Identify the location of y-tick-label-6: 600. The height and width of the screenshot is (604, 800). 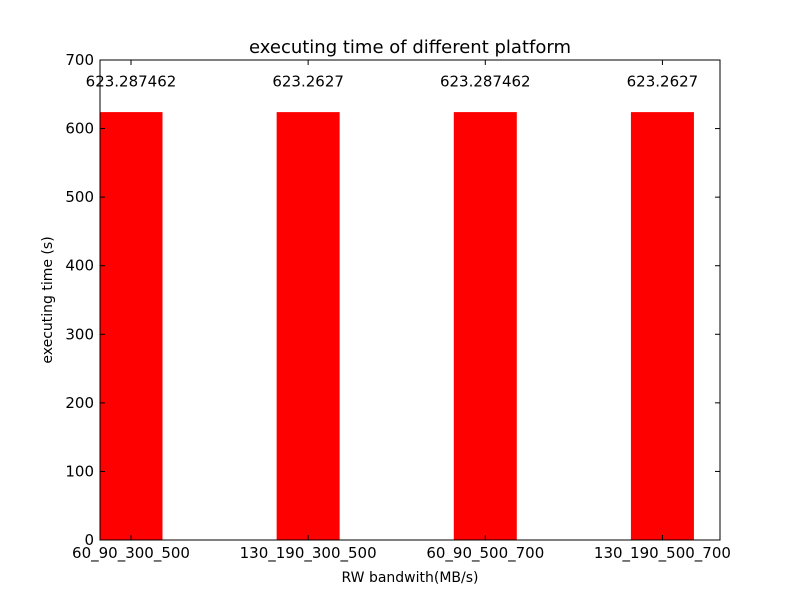
(79, 129).